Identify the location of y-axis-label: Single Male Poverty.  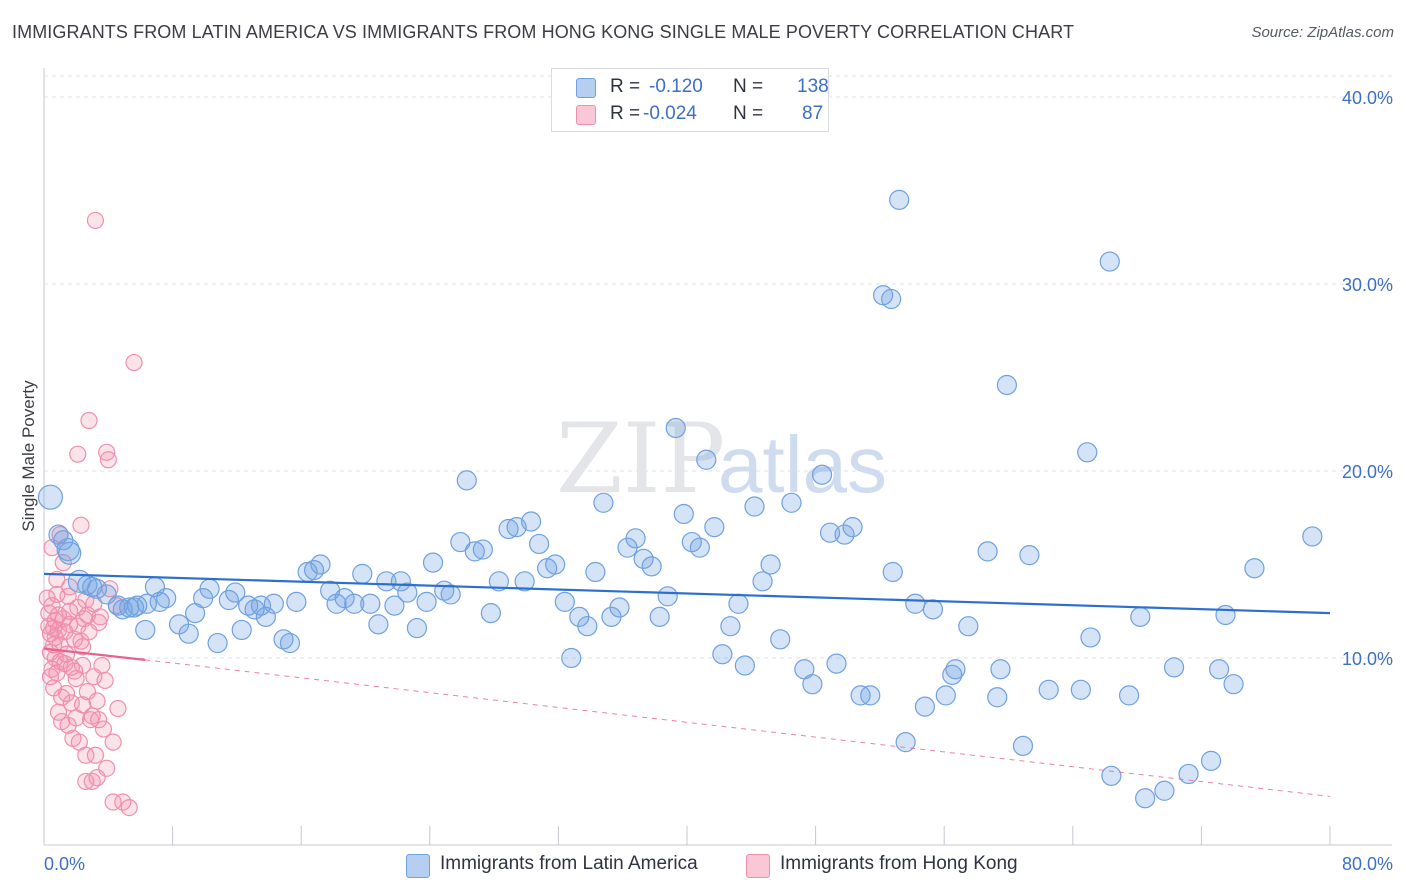
(28, 456).